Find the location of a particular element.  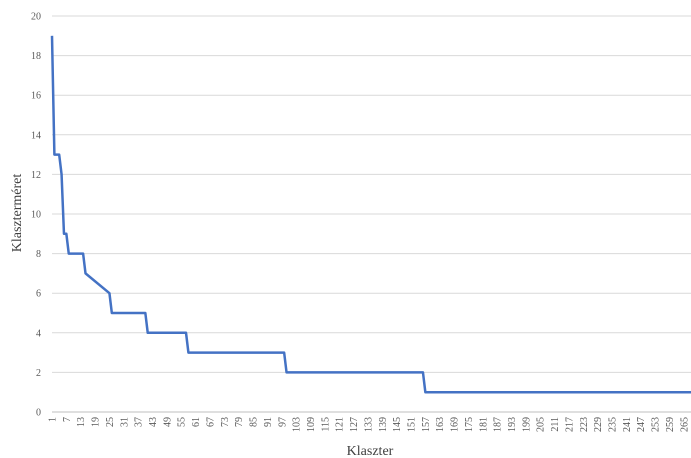

x-tick-label: 121 is located at coordinates (340, 424).